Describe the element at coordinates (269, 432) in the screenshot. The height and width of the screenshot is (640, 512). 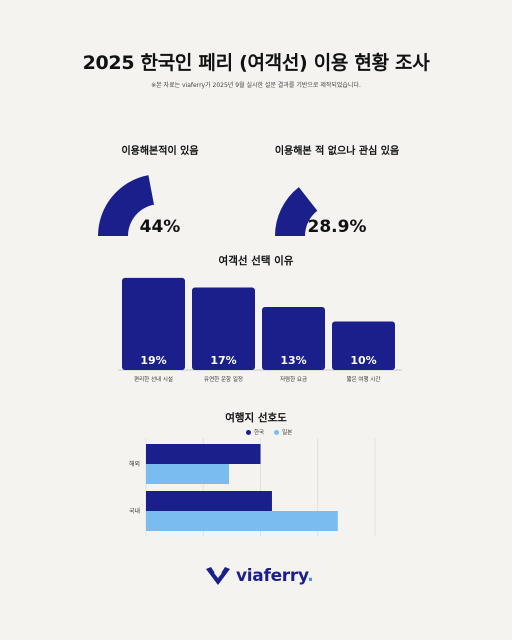
I see `preference-legend: 한국 일본` at that location.